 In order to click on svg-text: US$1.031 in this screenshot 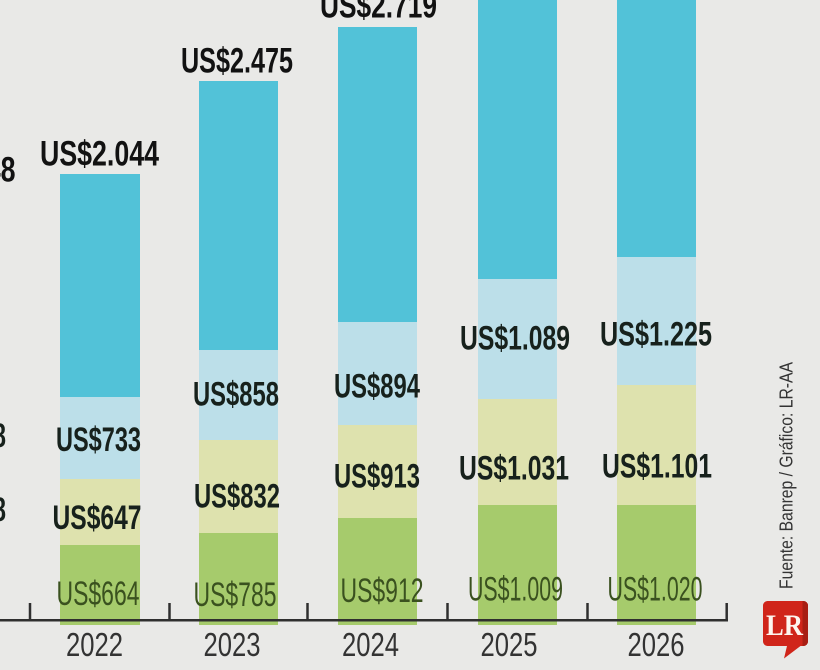, I will do `click(514, 469)`.